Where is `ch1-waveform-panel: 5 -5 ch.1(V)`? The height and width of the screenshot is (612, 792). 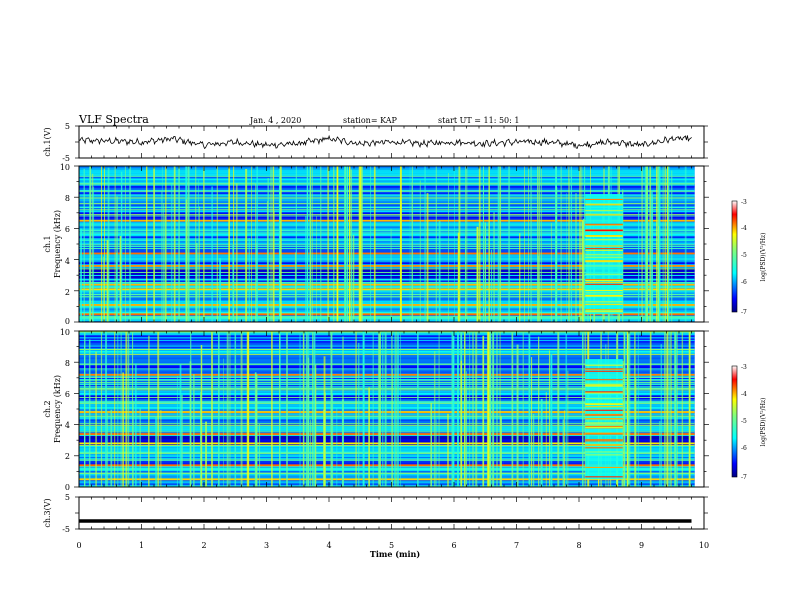 ch1-waveform-panel: 5 -5 ch.1(V) is located at coordinates (374, 142).